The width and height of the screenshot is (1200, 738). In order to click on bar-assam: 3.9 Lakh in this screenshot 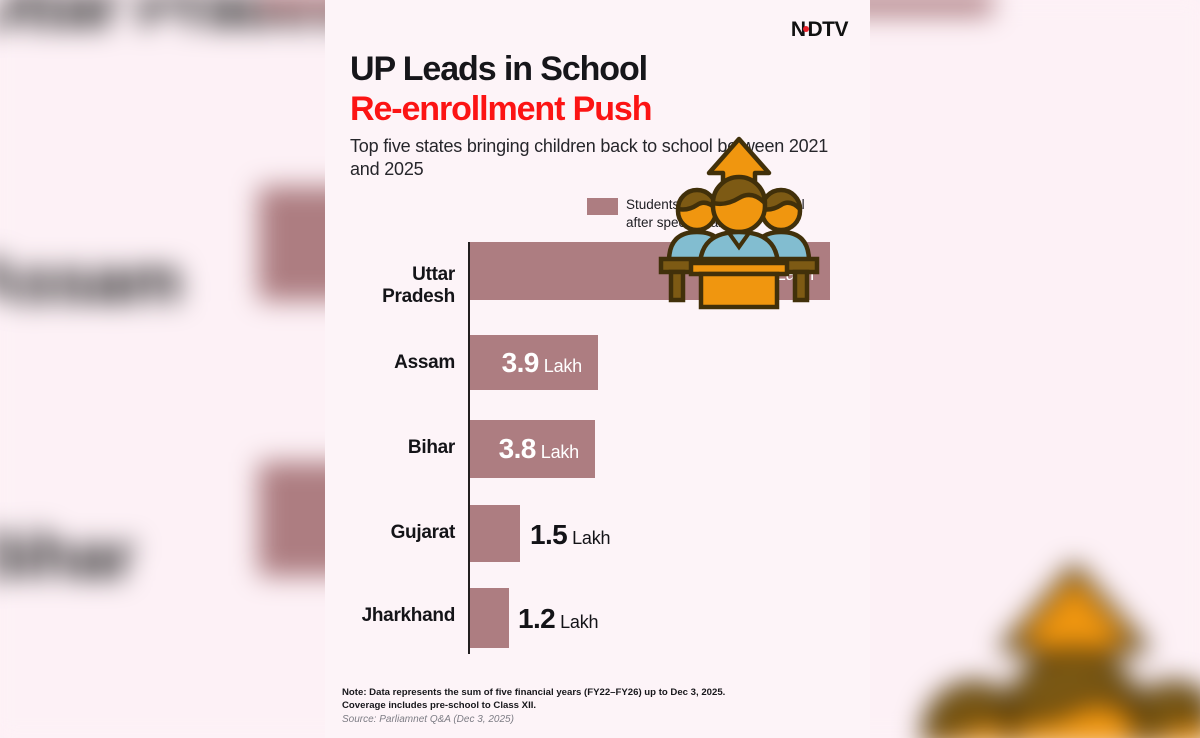, I will do `click(534, 362)`.